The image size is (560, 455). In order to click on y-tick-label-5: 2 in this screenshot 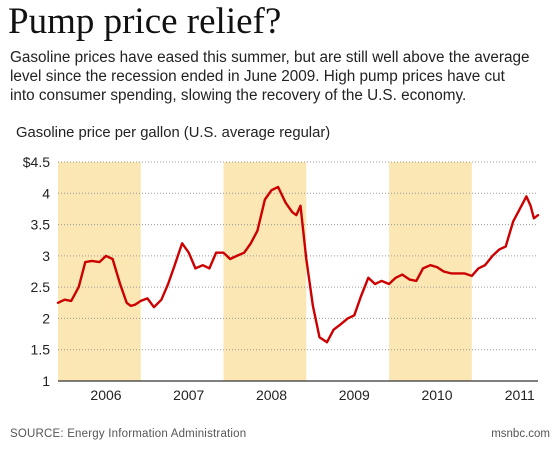, I will do `click(46, 318)`.